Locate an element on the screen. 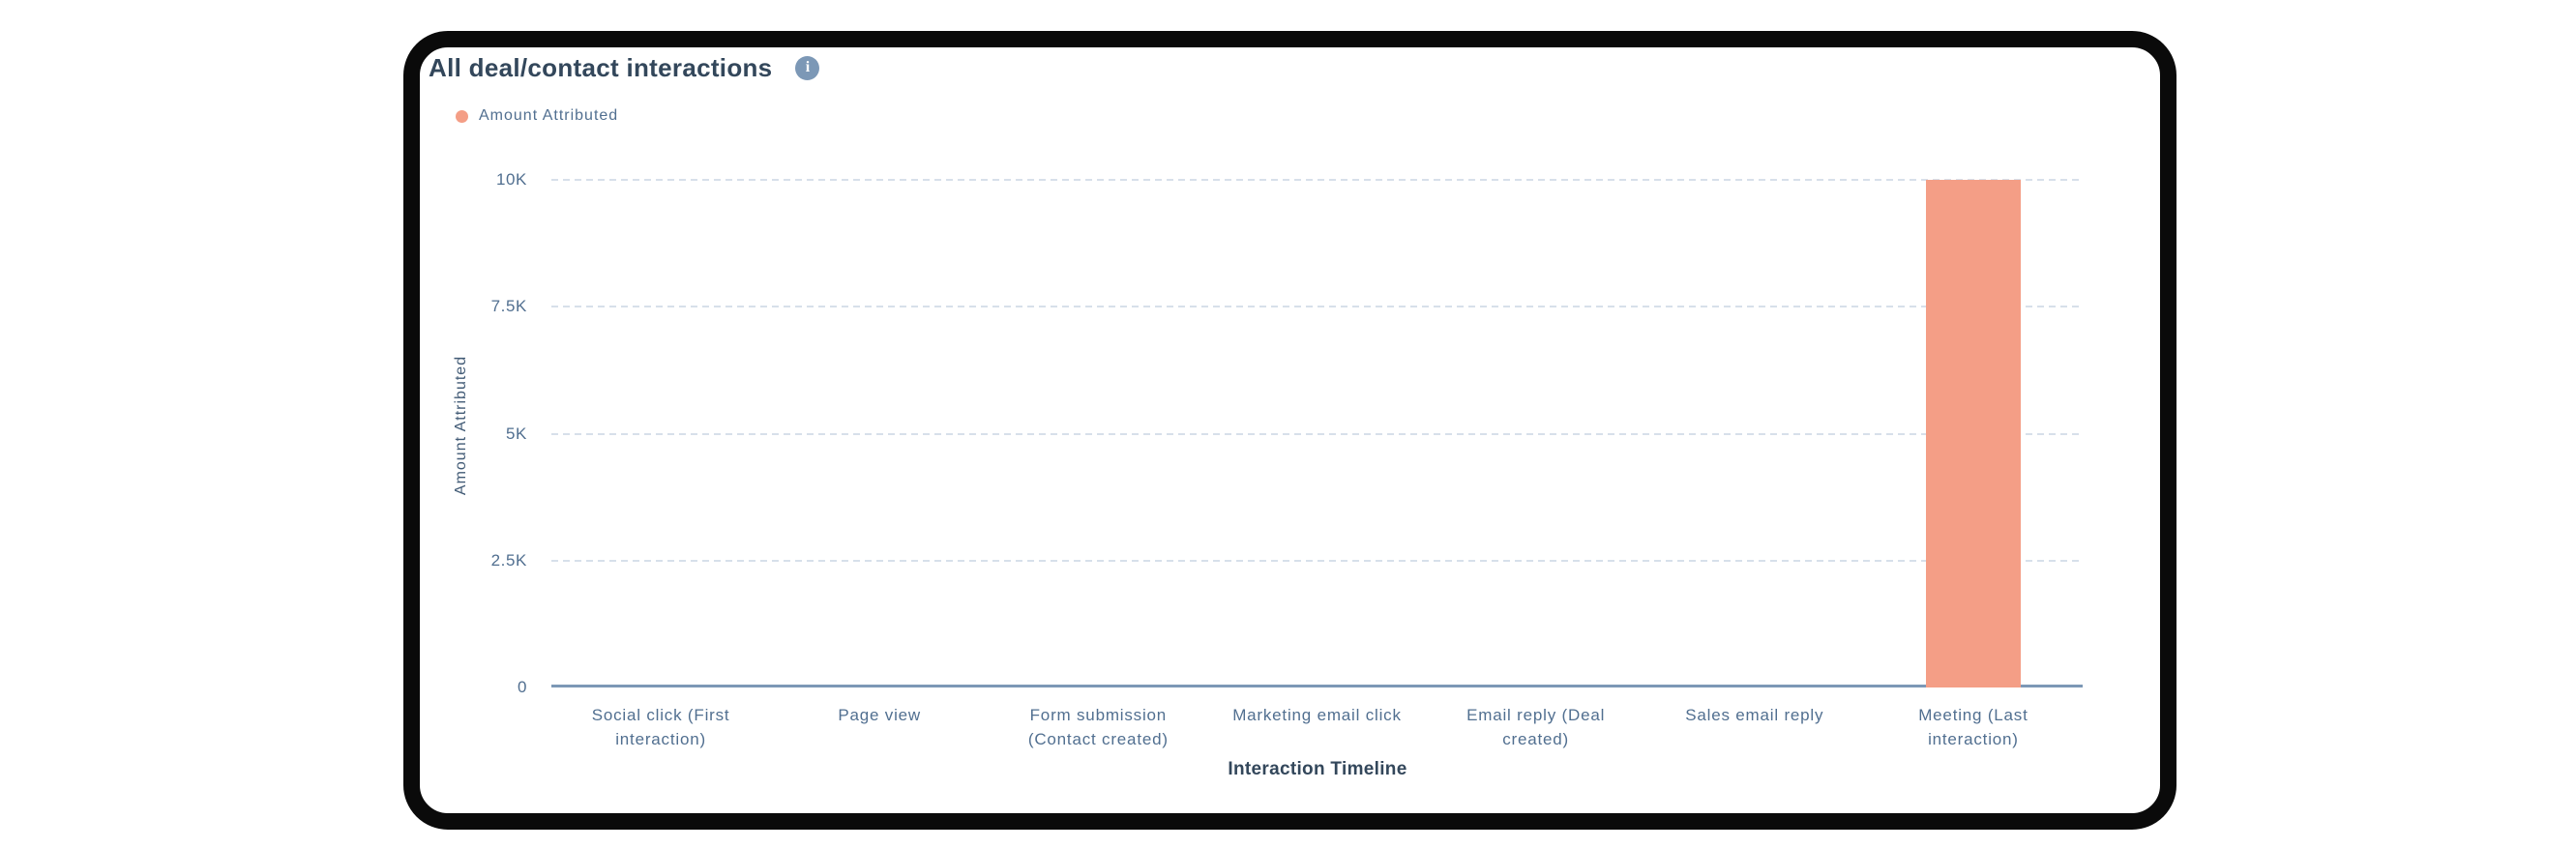  x-axis-category-label-line: created) is located at coordinates (1536, 739).